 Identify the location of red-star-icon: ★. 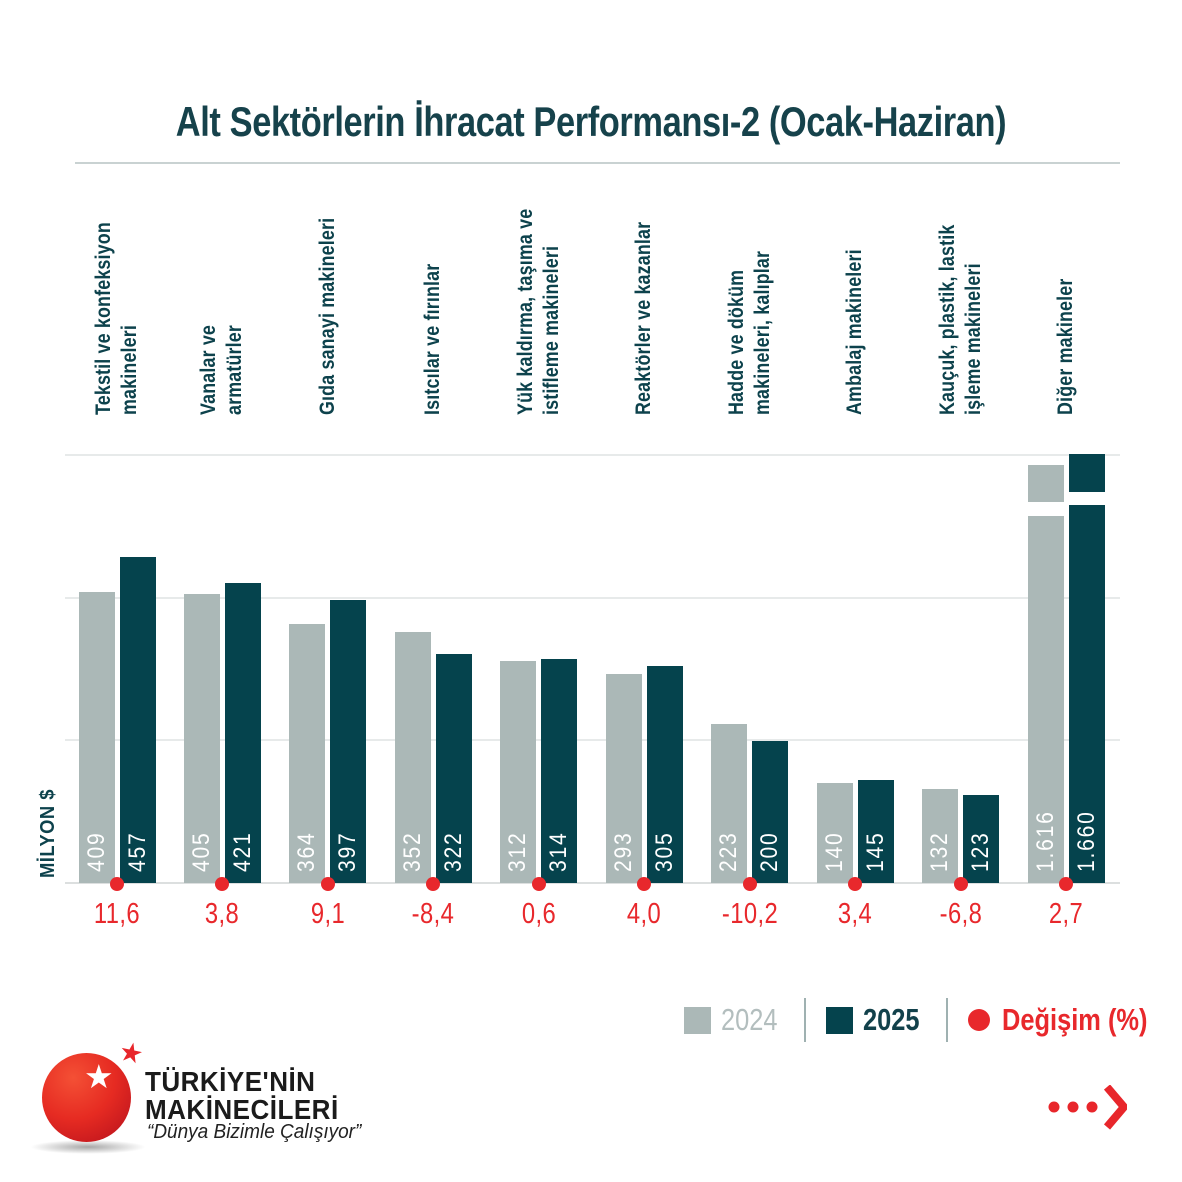
(131, 1053).